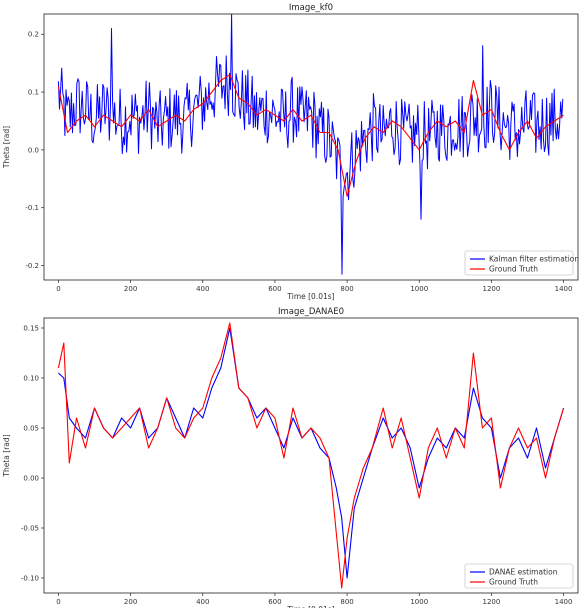 Image resolution: width=580 pixels, height=608 pixels. I want to click on y-tick-label: -0.05, so click(30, 529).